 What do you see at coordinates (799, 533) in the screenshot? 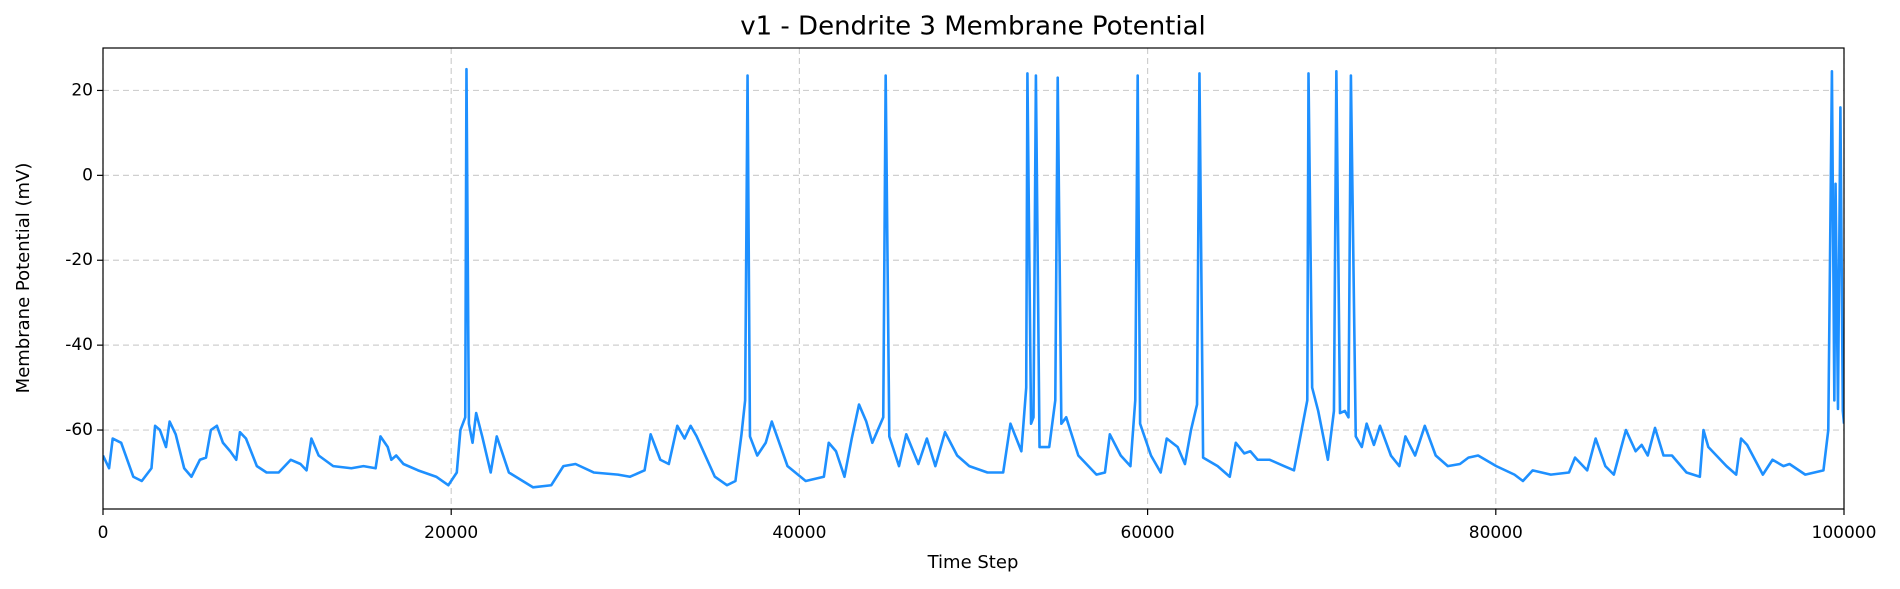
I see `x-tick-label: 40000` at bounding box center [799, 533].